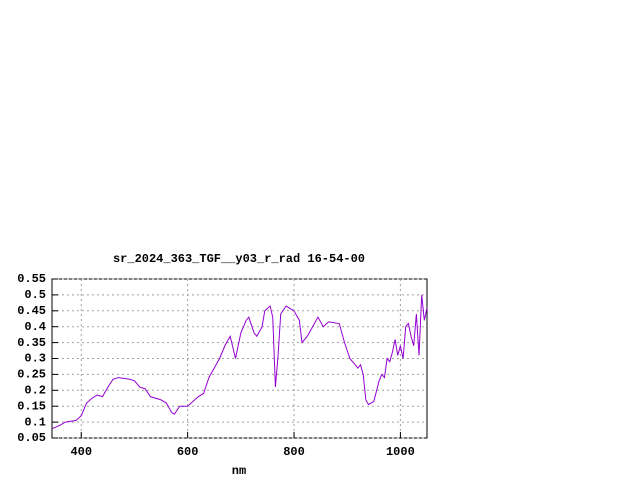 Image resolution: width=640 pixels, height=480 pixels. Describe the element at coordinates (239, 259) in the screenshot. I see `chart-title: sr_2024_363_TGF__y03_r_rad 16-54-00` at that location.